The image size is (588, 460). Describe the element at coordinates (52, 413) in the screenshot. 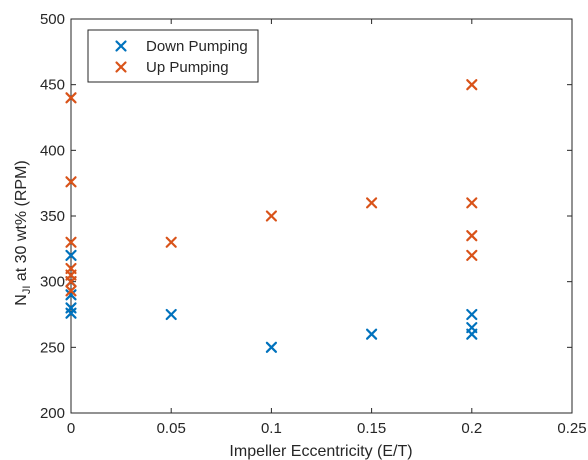

I see `y-tick-label: 200` at that location.